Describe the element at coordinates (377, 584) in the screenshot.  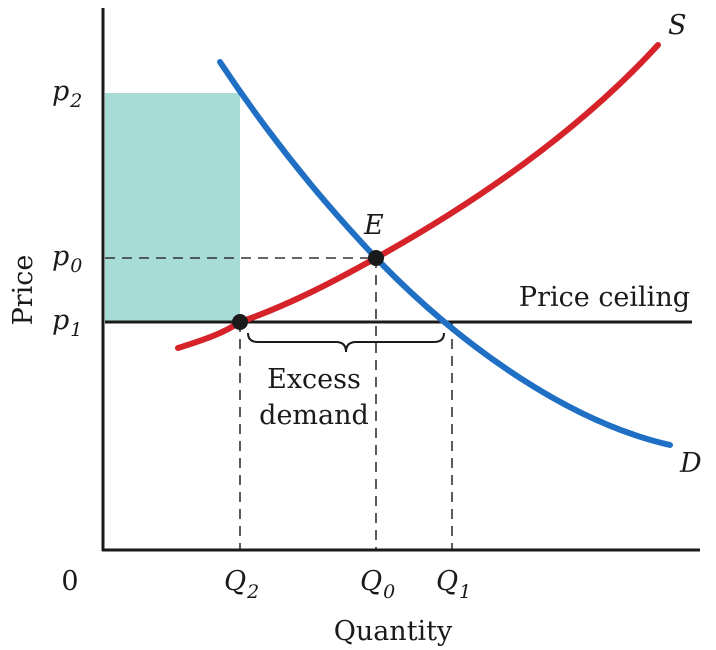
I see `q0-label: Q0` at that location.